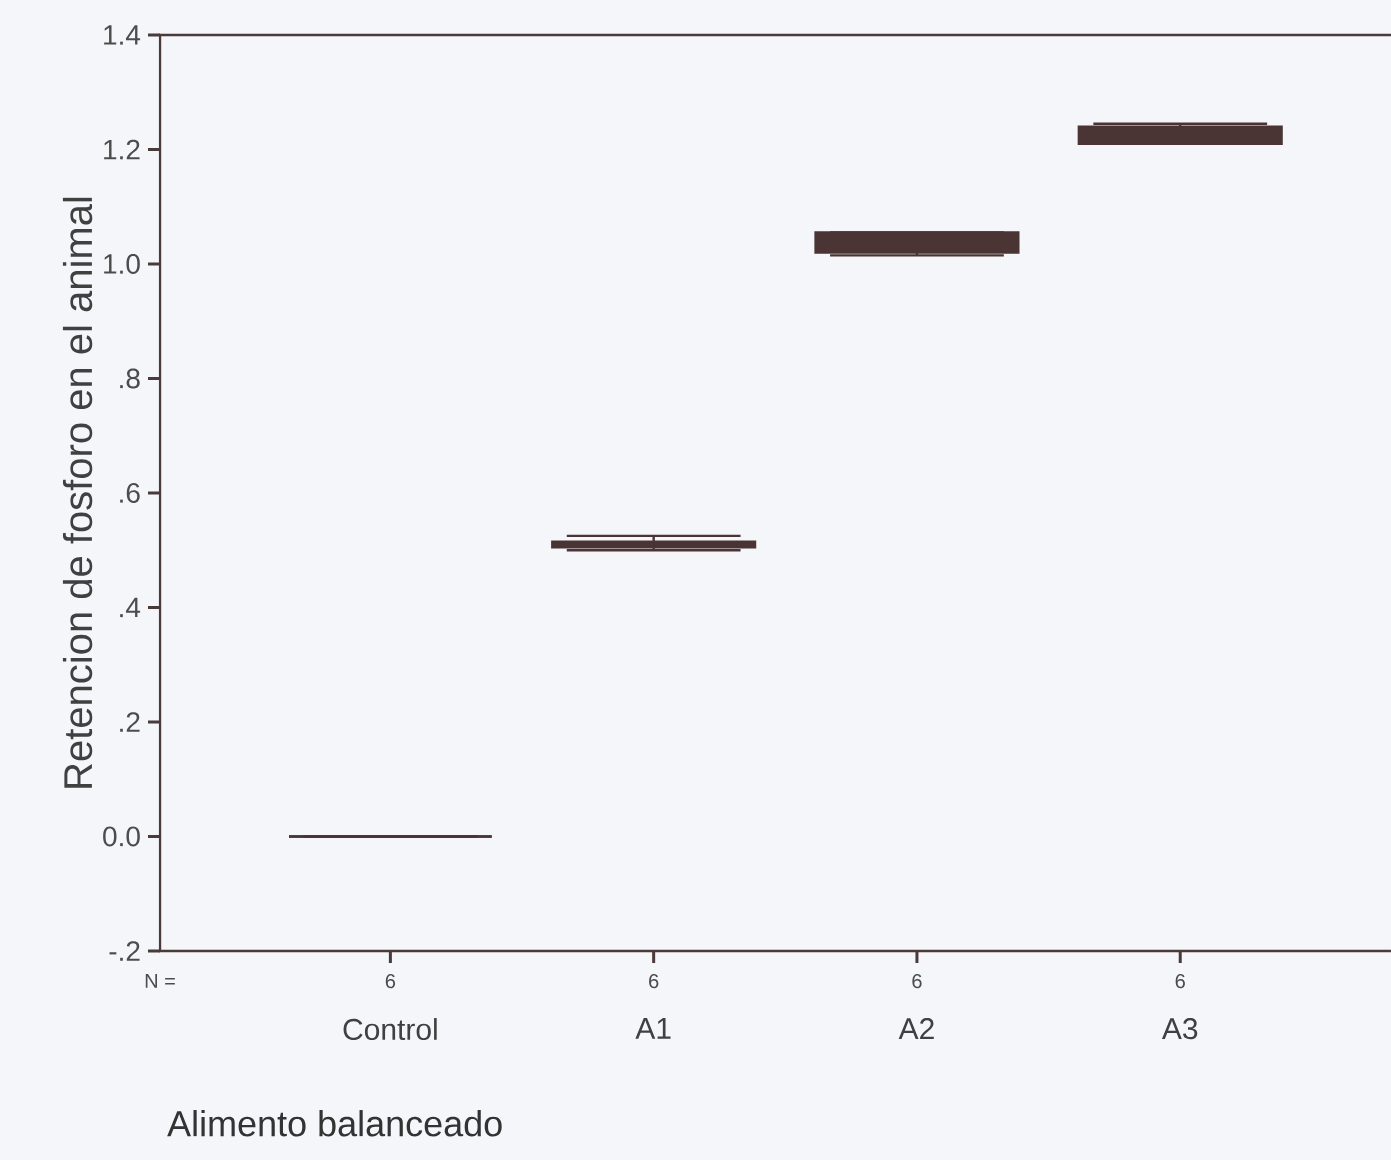 Image resolution: width=1391 pixels, height=1160 pixels. I want to click on y-tick-label: 1.0, so click(122, 264).